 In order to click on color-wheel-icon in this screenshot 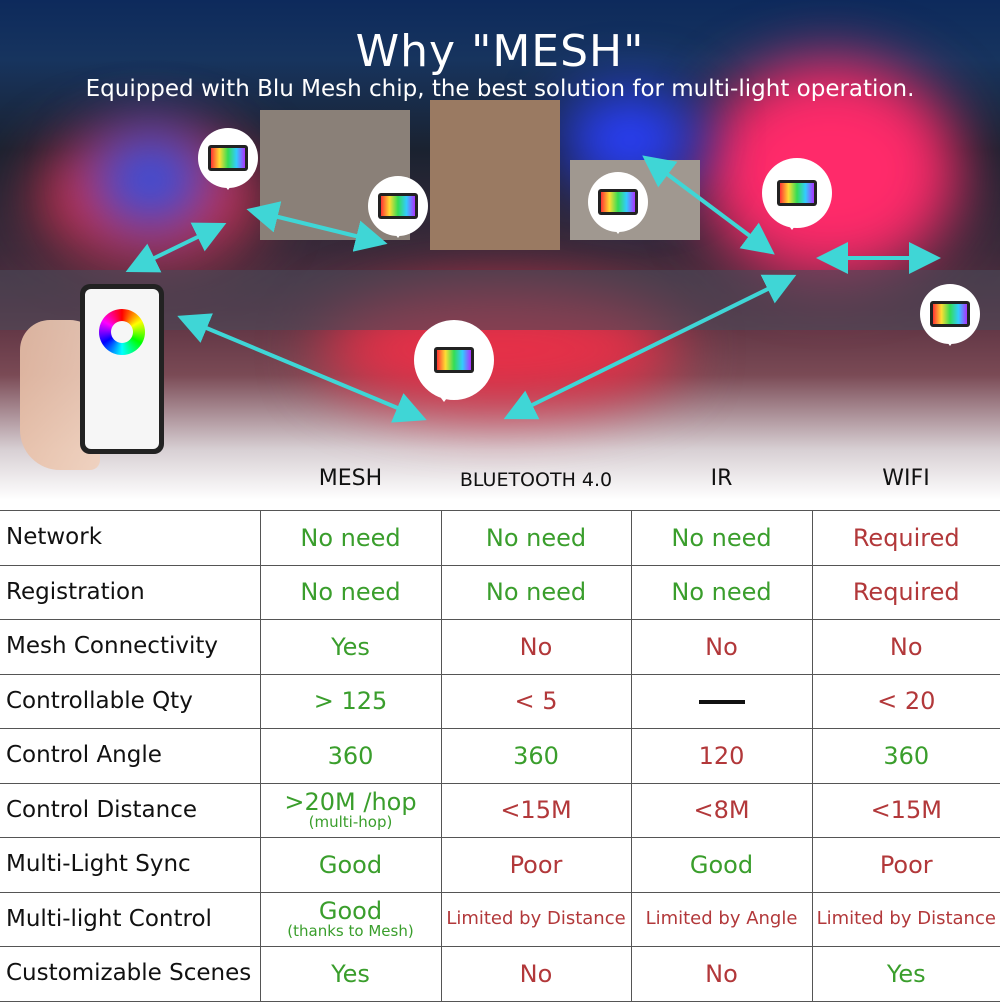, I will do `click(122, 332)`.